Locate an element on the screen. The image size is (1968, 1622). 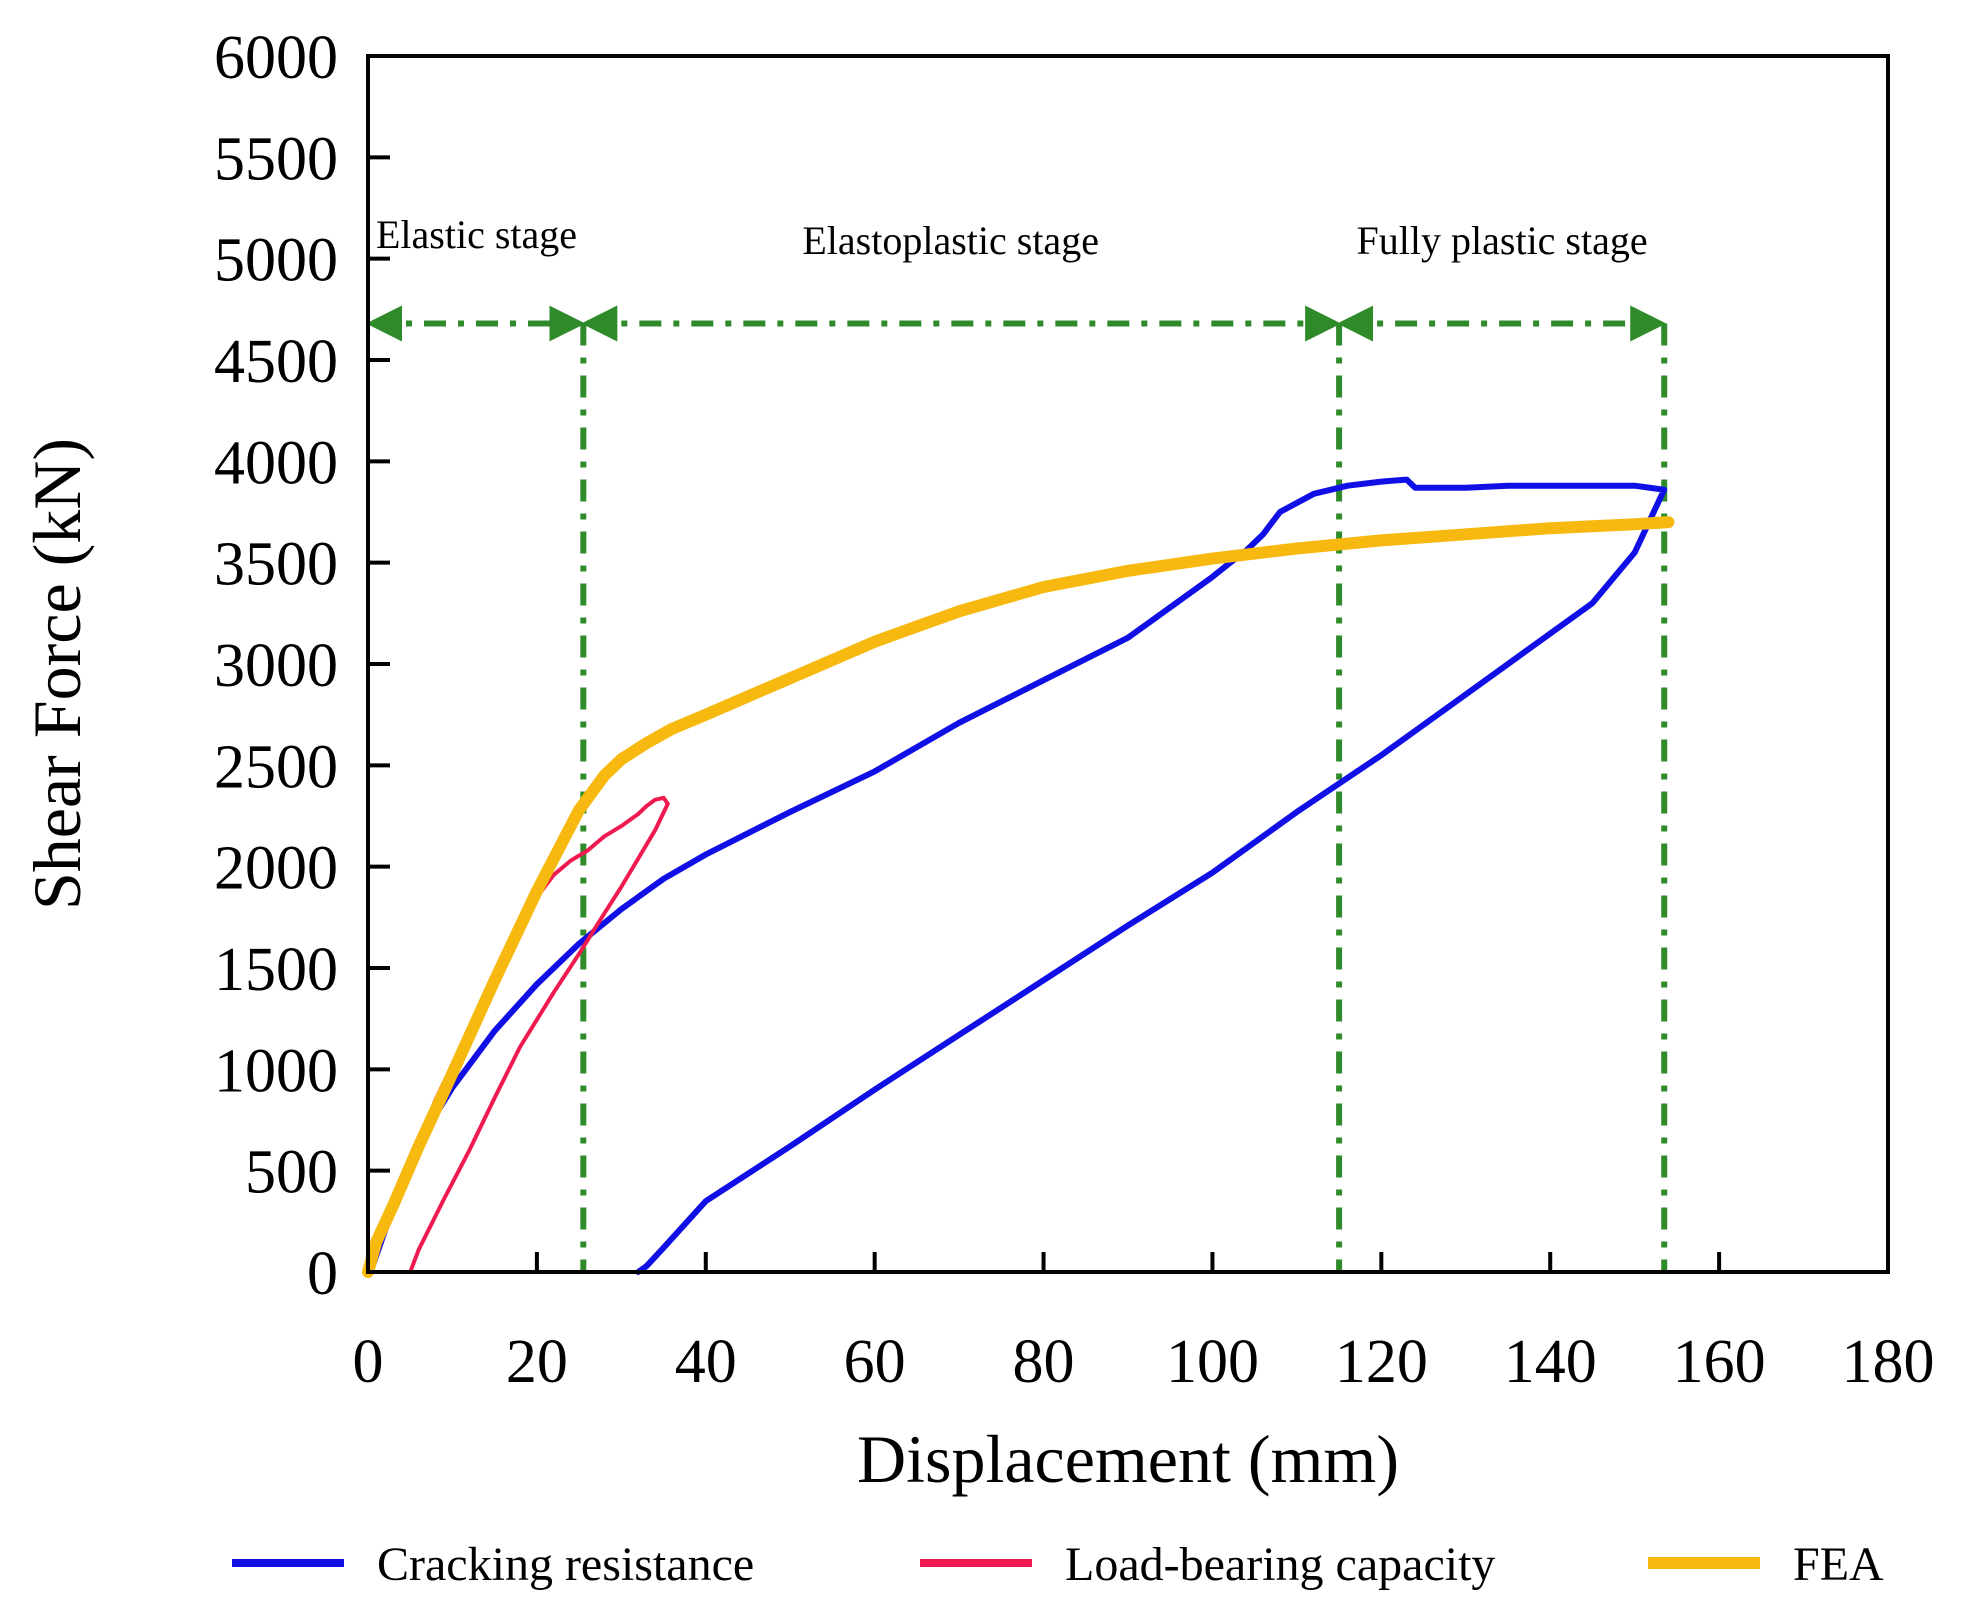
y-tick-label: 1500 is located at coordinates (276, 970).